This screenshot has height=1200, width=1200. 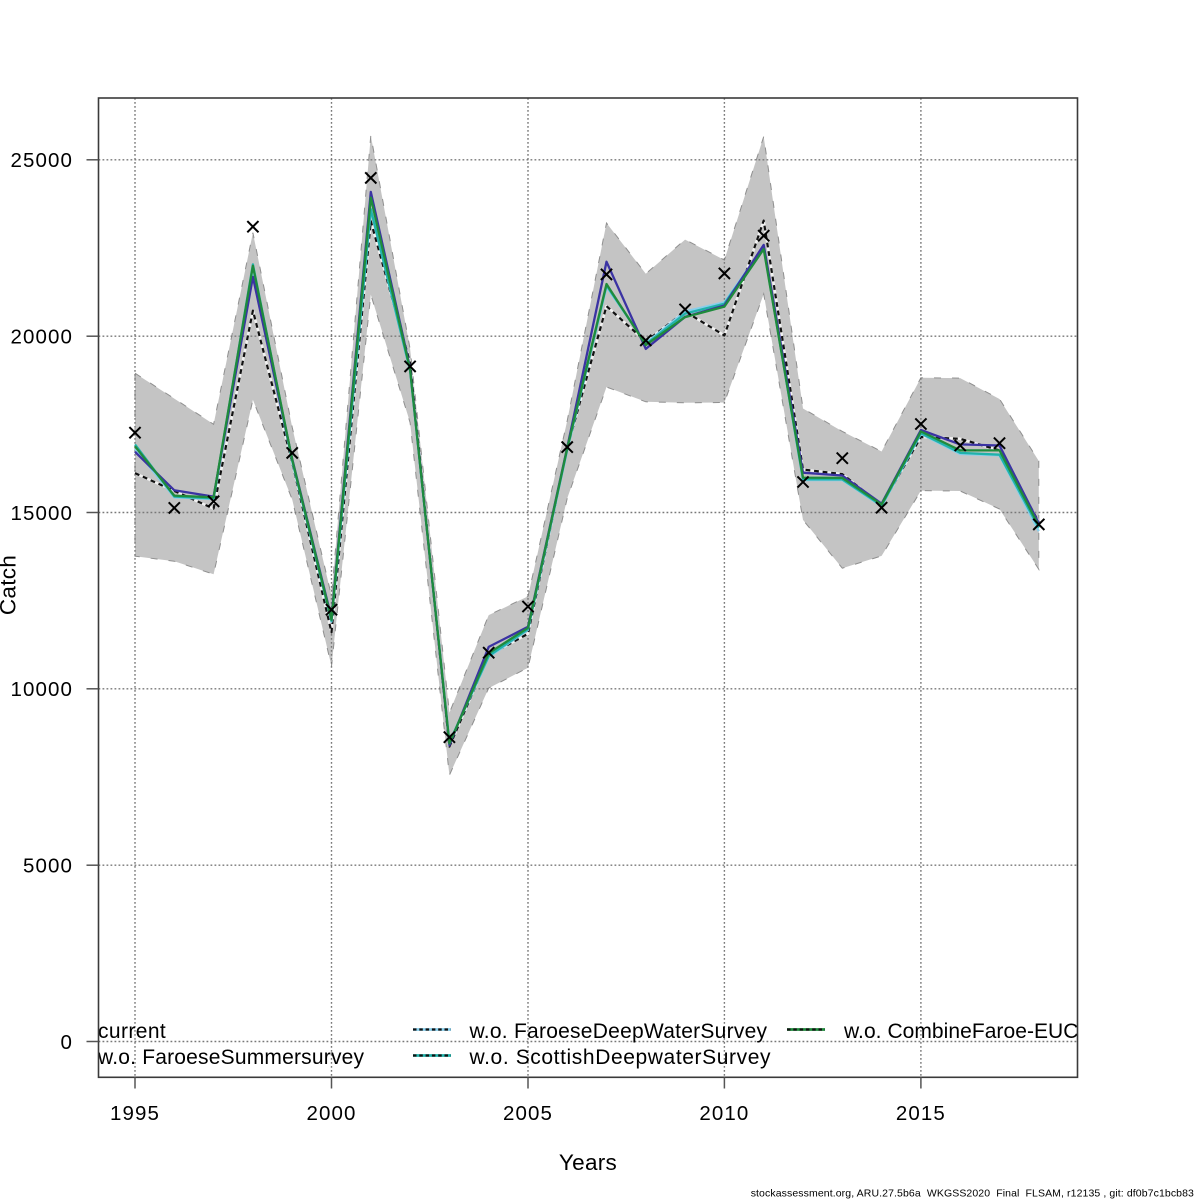 I want to click on svg-text: w.o. FaroeseDeepWaterSurvey, so click(x=618, y=1031).